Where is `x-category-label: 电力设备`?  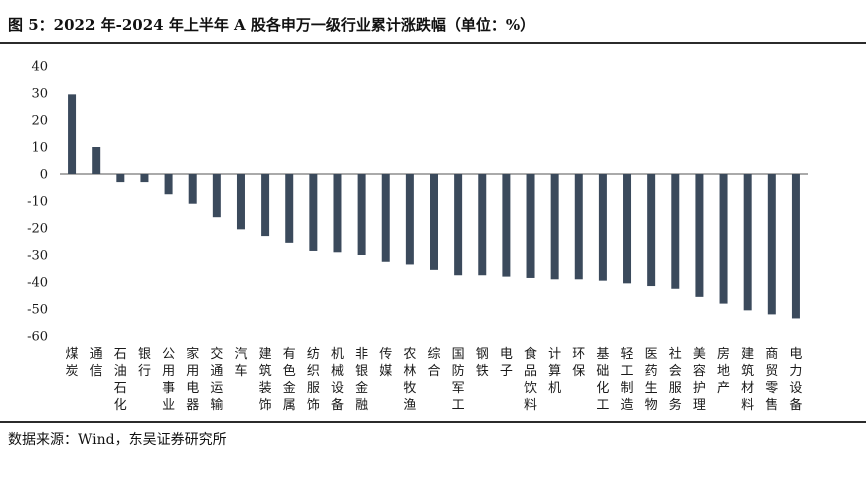
x-category-label: 电力设备 is located at coordinates (795, 380).